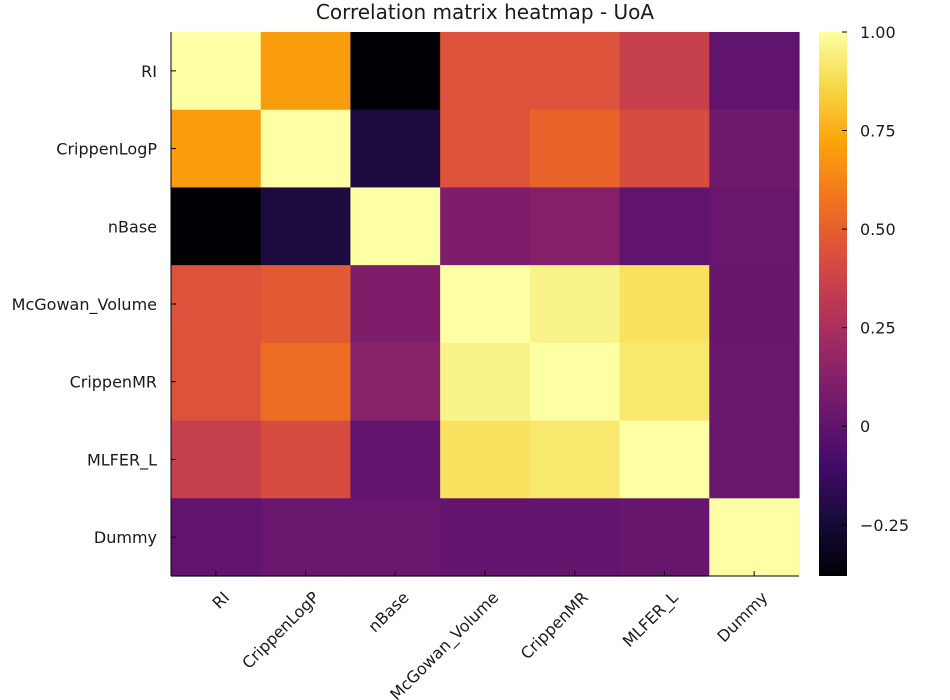  What do you see at coordinates (395, 71) in the screenshot?
I see `heatmap-cell-RI-nBase` at bounding box center [395, 71].